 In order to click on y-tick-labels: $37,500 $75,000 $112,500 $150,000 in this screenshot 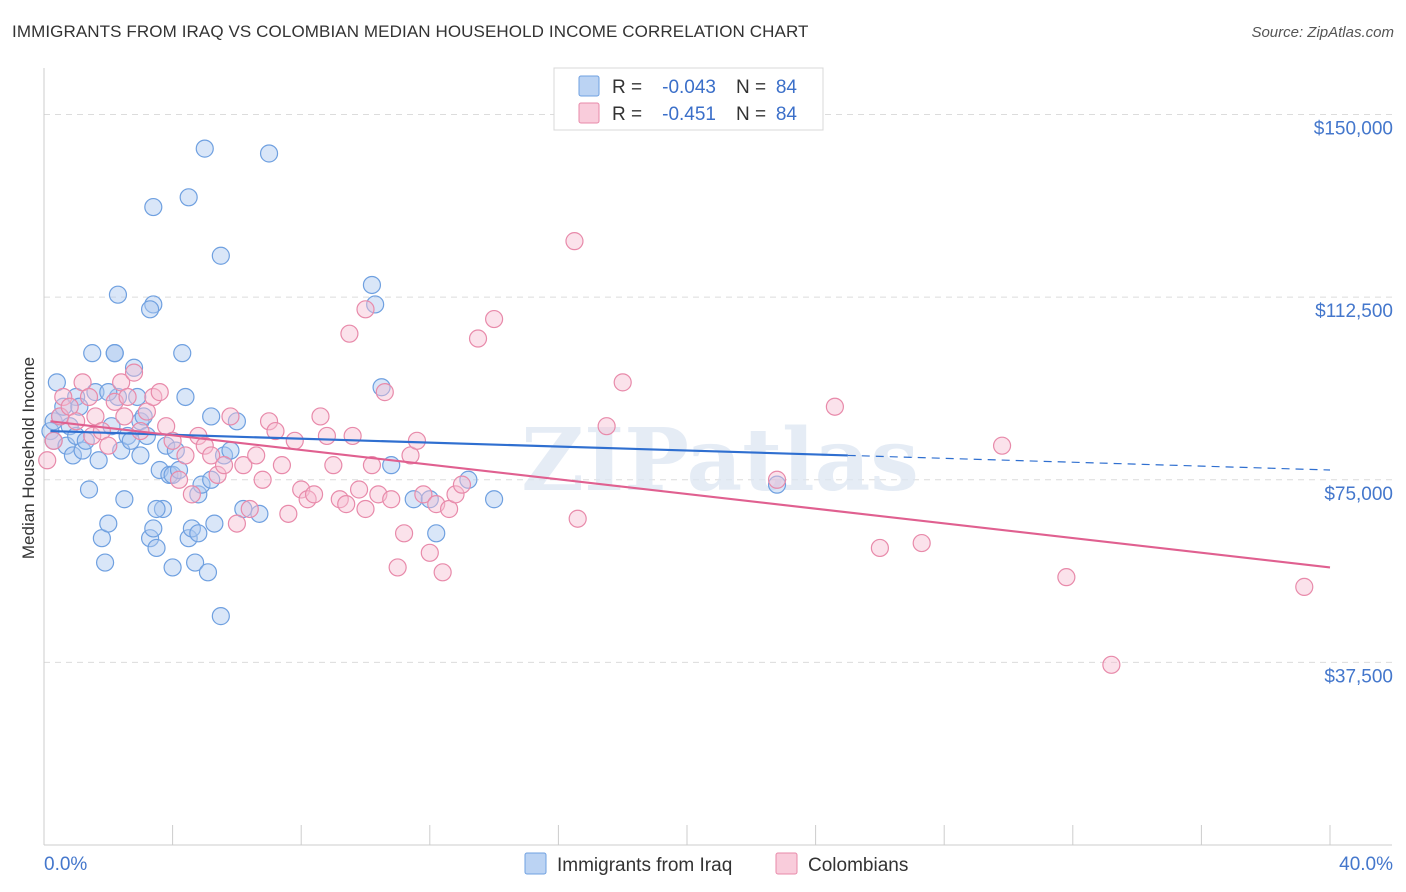, I will do `click(1353, 403)`.